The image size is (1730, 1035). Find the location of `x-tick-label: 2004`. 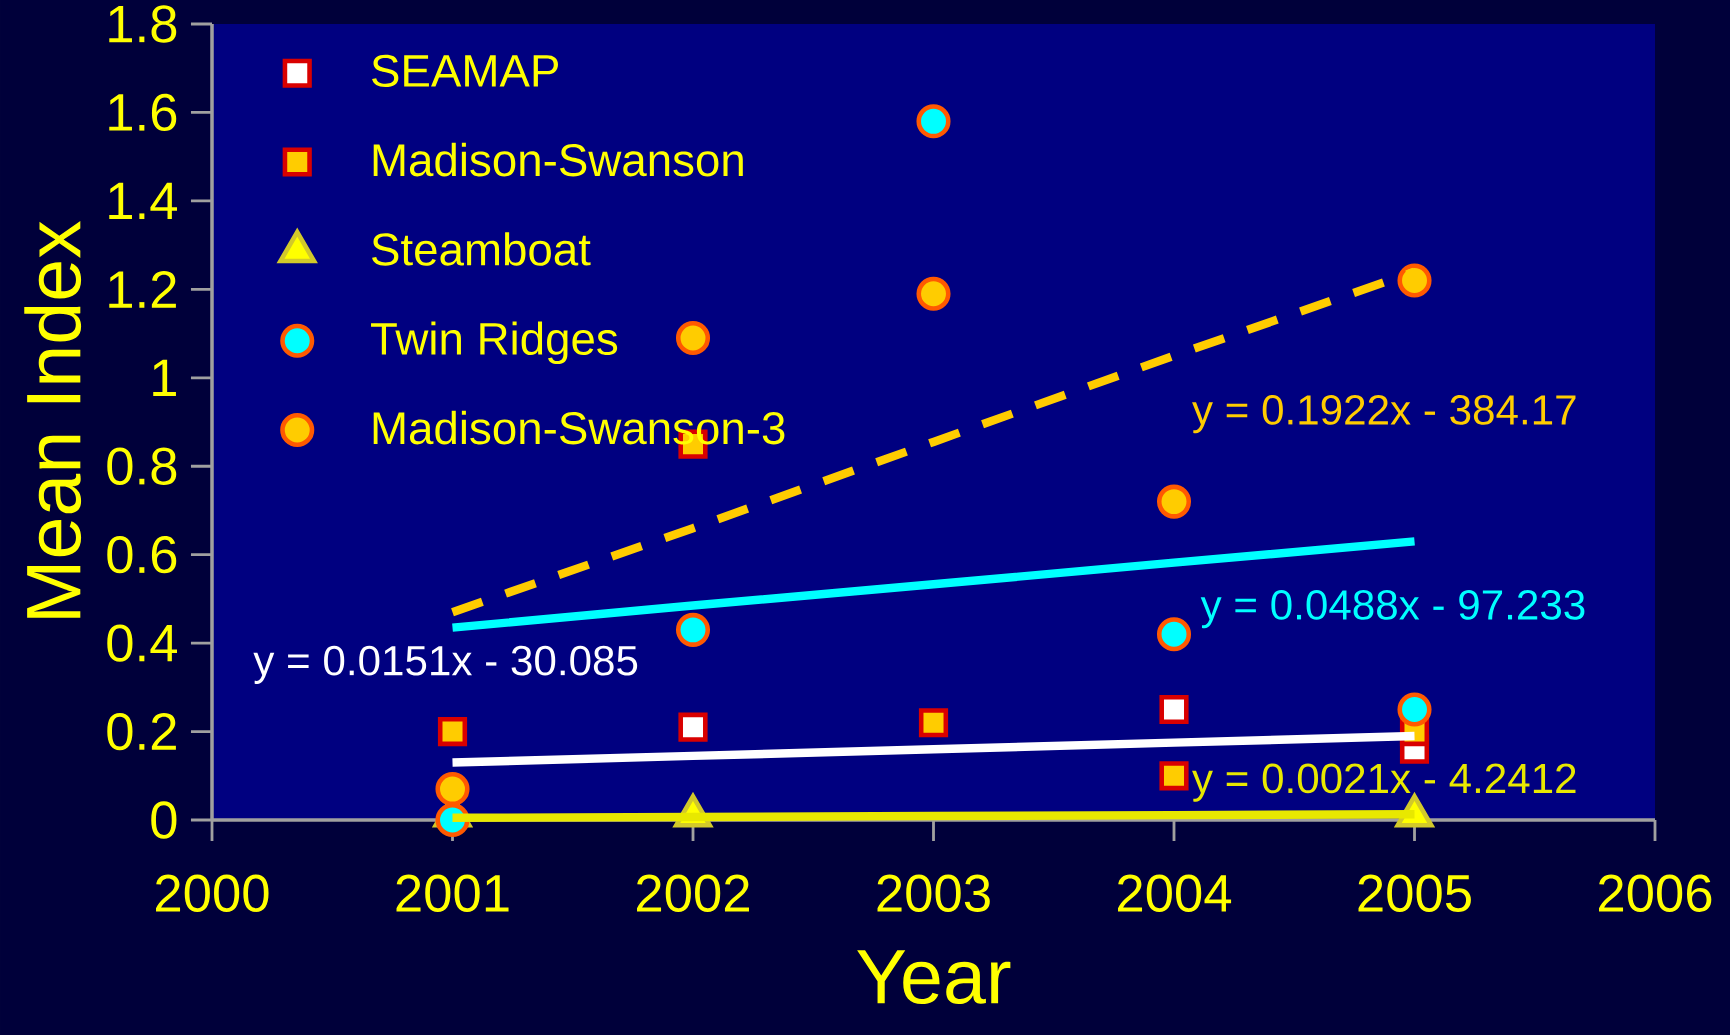

x-tick-label: 2004 is located at coordinates (1175, 893).